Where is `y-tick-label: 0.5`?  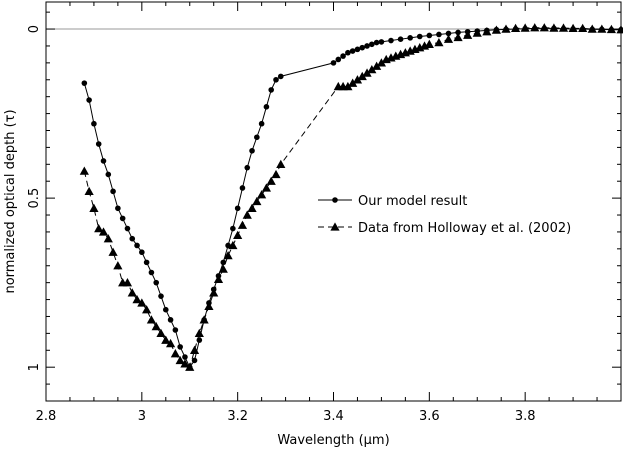
y-tick-label: 0.5 is located at coordinates (34, 198).